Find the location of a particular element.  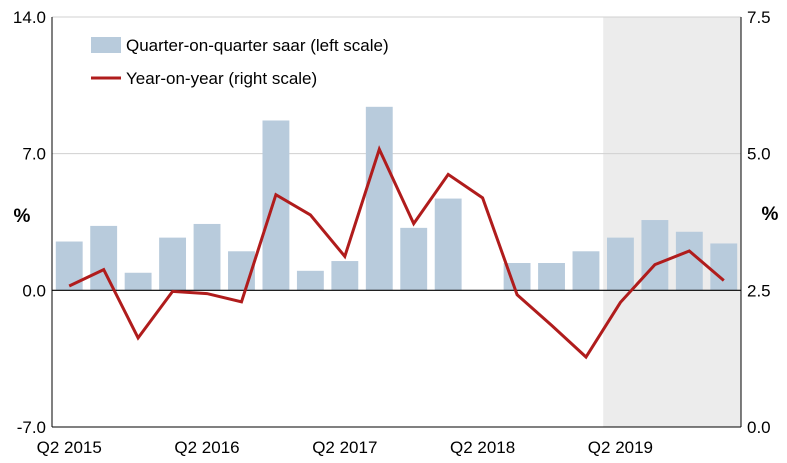

left-axis-title: % is located at coordinates (22, 216).